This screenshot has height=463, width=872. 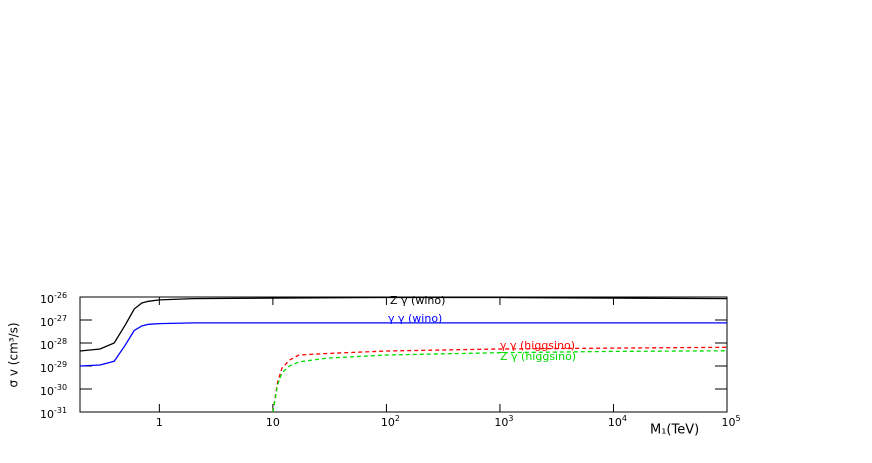 What do you see at coordinates (397, 418) in the screenshot?
I see `tick-exponent: 2` at bounding box center [397, 418].